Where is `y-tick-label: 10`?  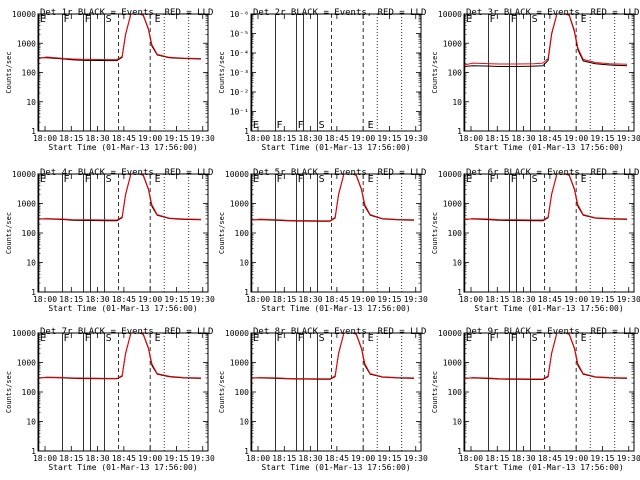 y-tick-label: 10 is located at coordinates (457, 102).